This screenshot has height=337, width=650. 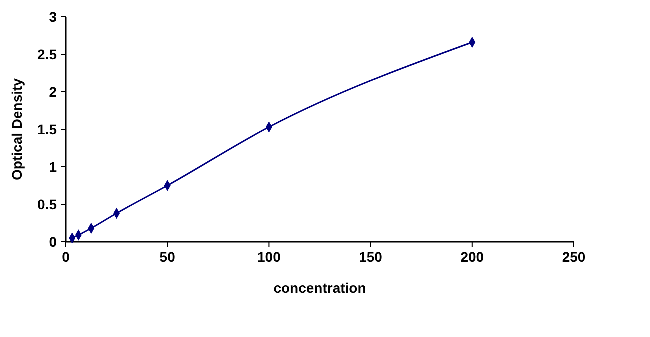 I want to click on y-tick-label: 1.5, so click(x=48, y=130).